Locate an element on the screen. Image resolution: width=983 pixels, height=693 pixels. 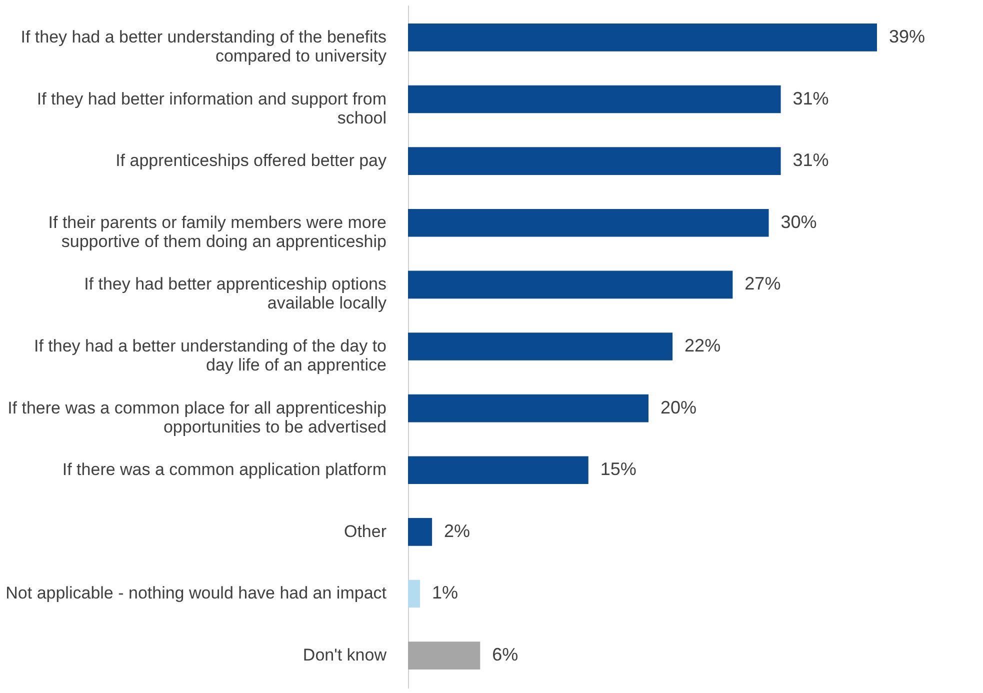
y-tick-label: If there was a common application platform is located at coordinates (224, 470).